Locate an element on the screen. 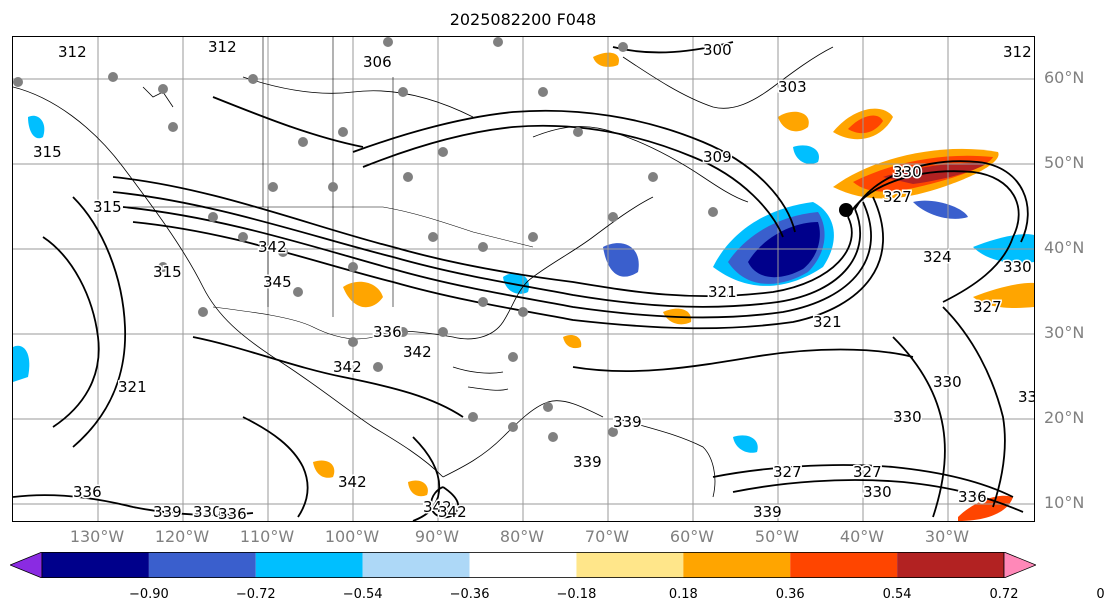 The width and height of the screenshot is (1105, 615). contour-label: 300 is located at coordinates (717, 50).